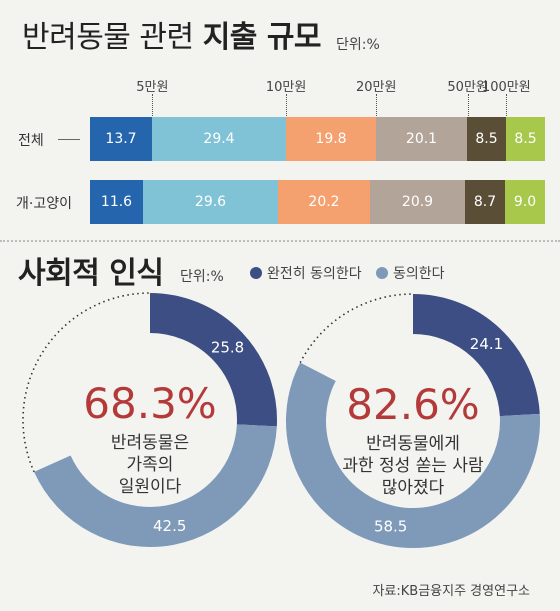  What do you see at coordinates (150, 465) in the screenshot?
I see `donut-caption-line: 가족의` at bounding box center [150, 465].